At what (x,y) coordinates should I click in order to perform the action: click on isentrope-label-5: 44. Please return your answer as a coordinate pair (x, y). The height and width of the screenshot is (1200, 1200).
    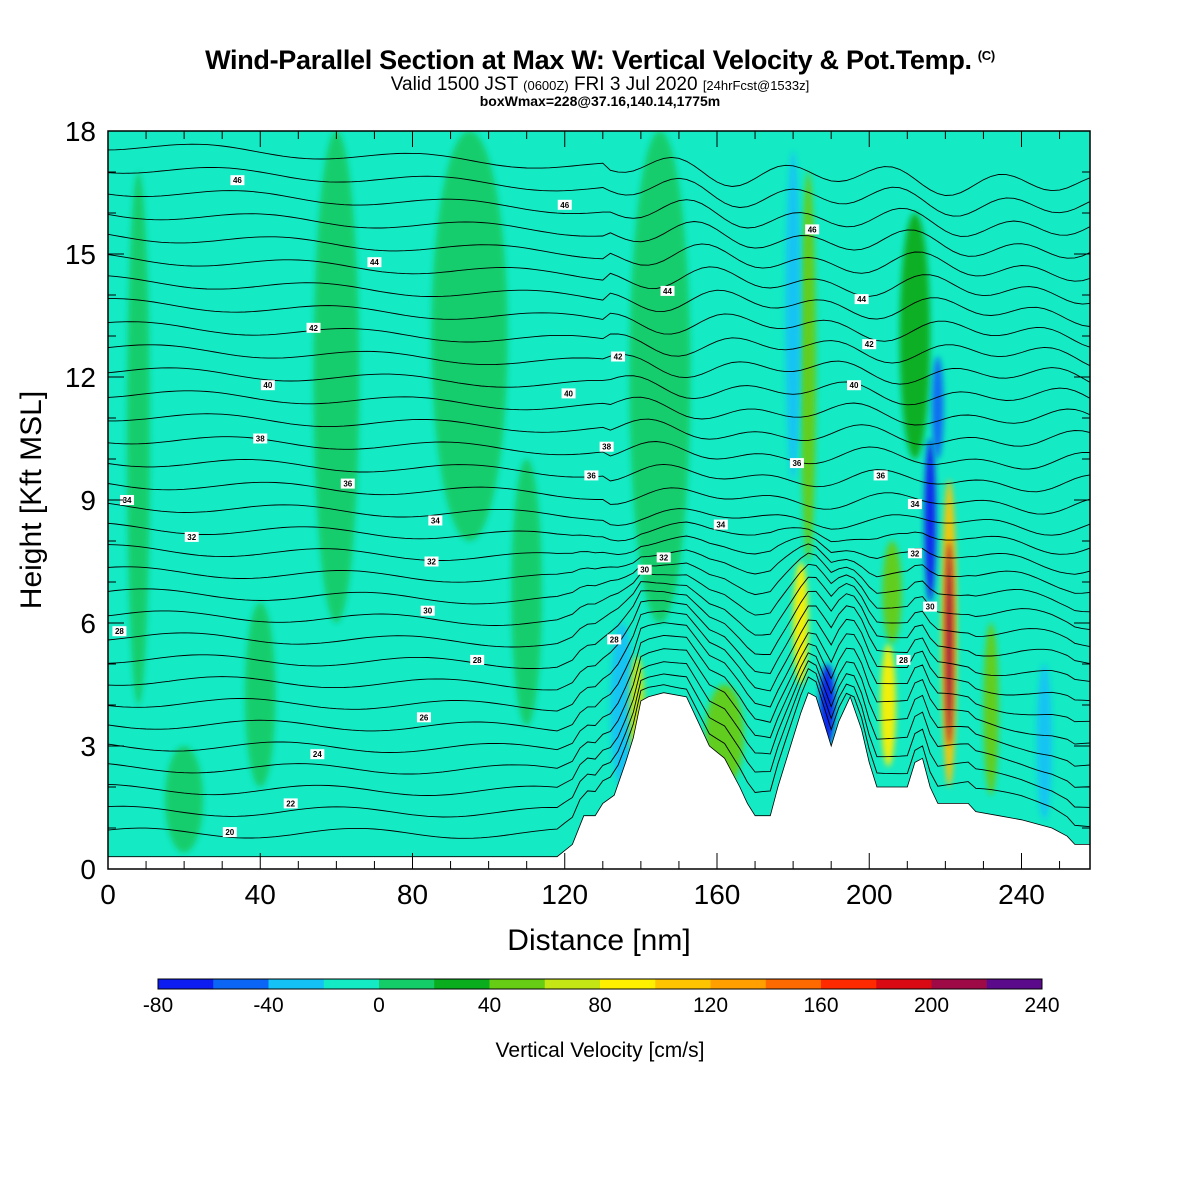
    Looking at the image, I should click on (861, 299).